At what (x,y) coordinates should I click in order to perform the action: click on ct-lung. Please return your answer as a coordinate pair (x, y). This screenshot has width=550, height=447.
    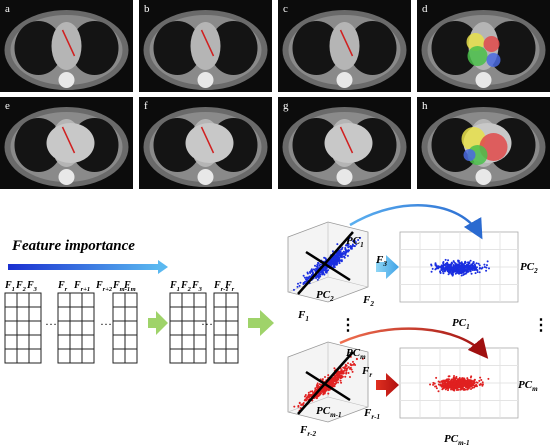
    Looking at the image, I should click on (455, 48).